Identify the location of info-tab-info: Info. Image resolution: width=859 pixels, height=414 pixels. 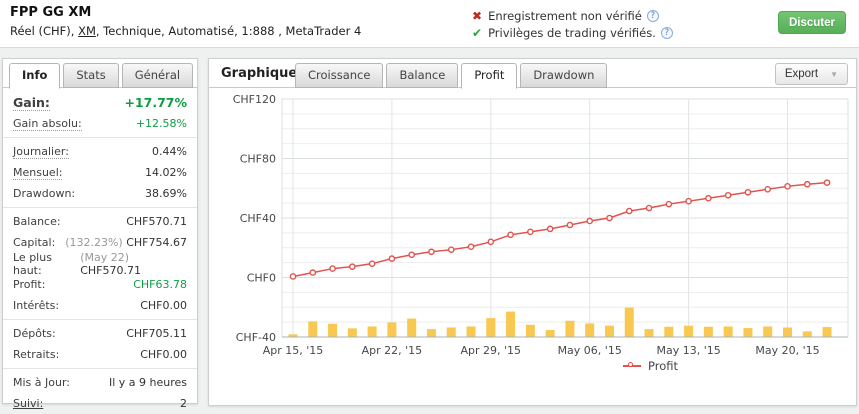
(35, 76).